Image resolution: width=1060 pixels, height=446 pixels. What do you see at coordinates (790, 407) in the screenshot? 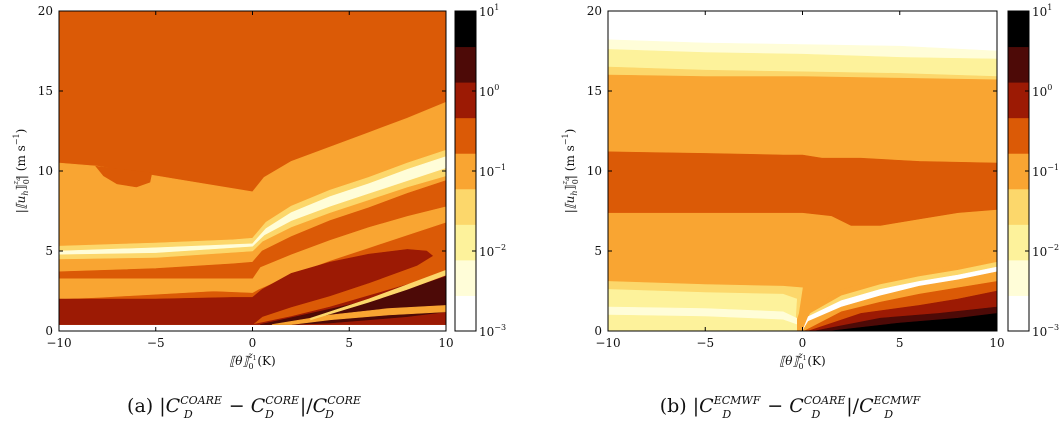
I see `panel-caption: (b) |CECMWF D − CCOARE D |/CECMWF D` at bounding box center [790, 407].